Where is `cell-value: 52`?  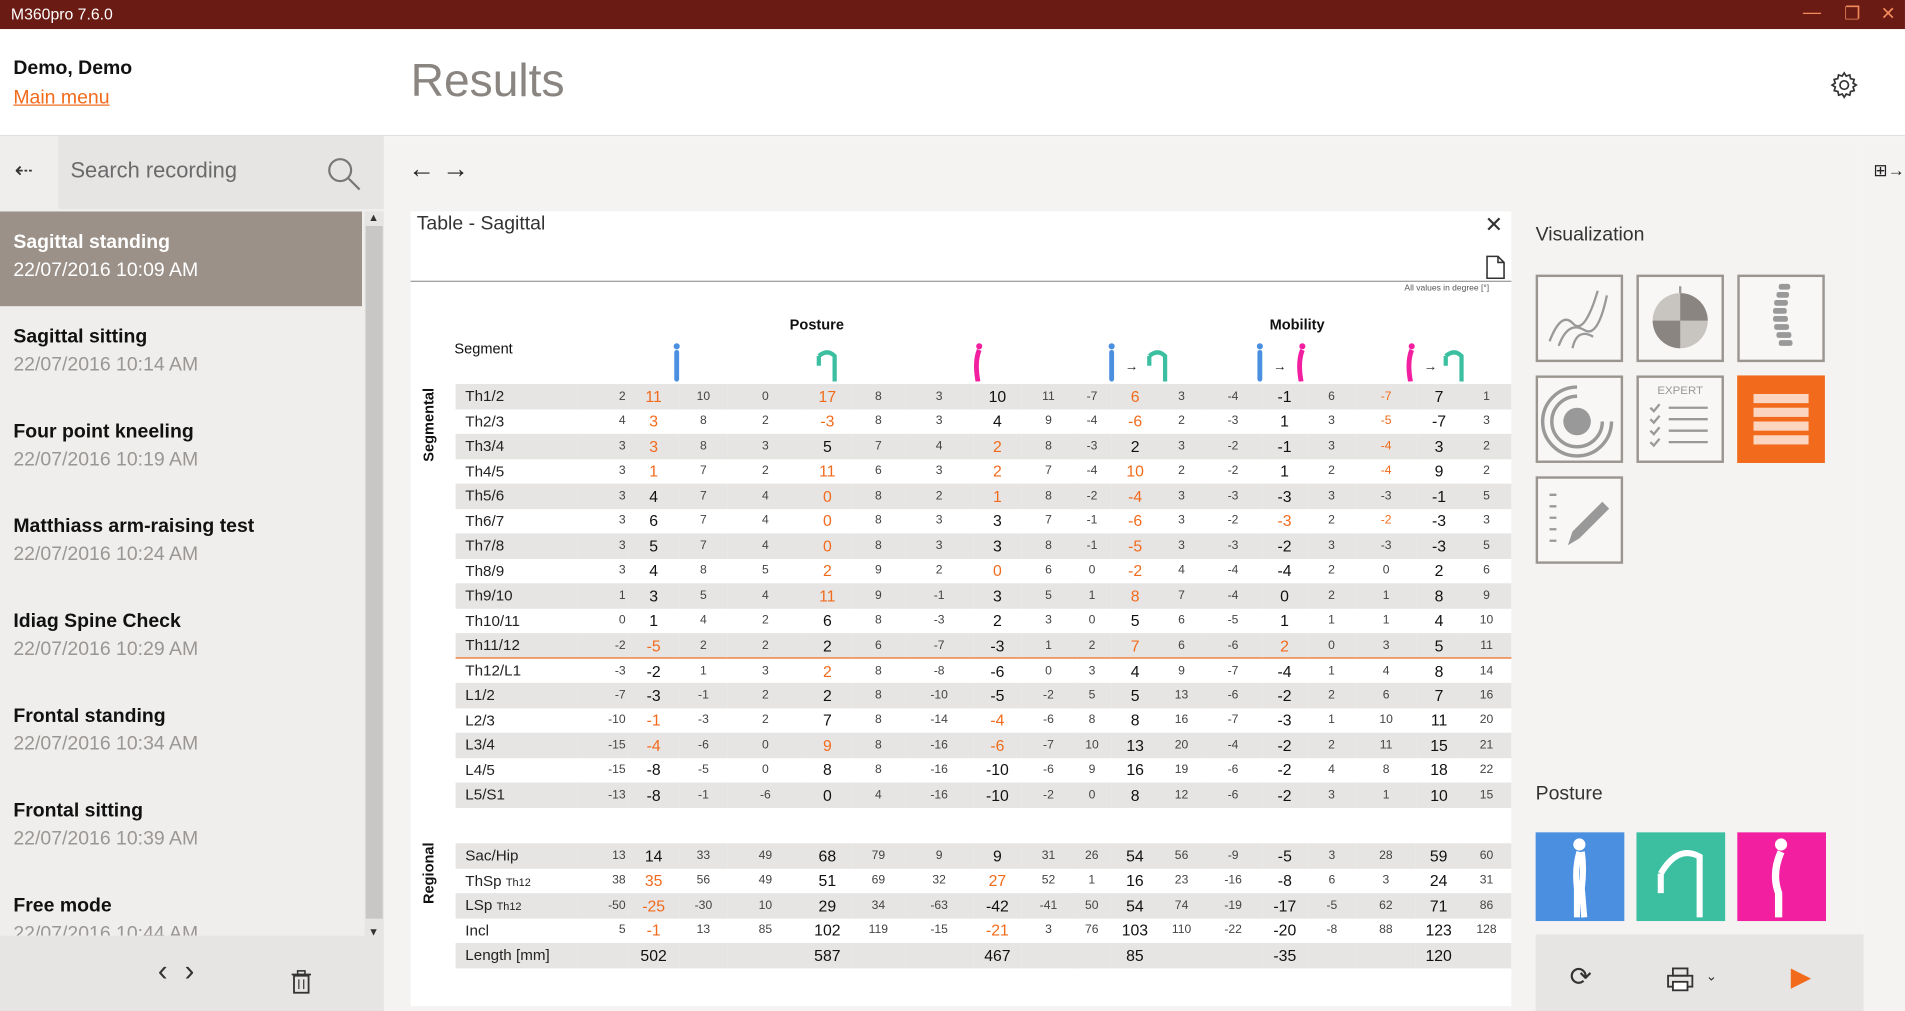 cell-value: 52 is located at coordinates (1048, 880).